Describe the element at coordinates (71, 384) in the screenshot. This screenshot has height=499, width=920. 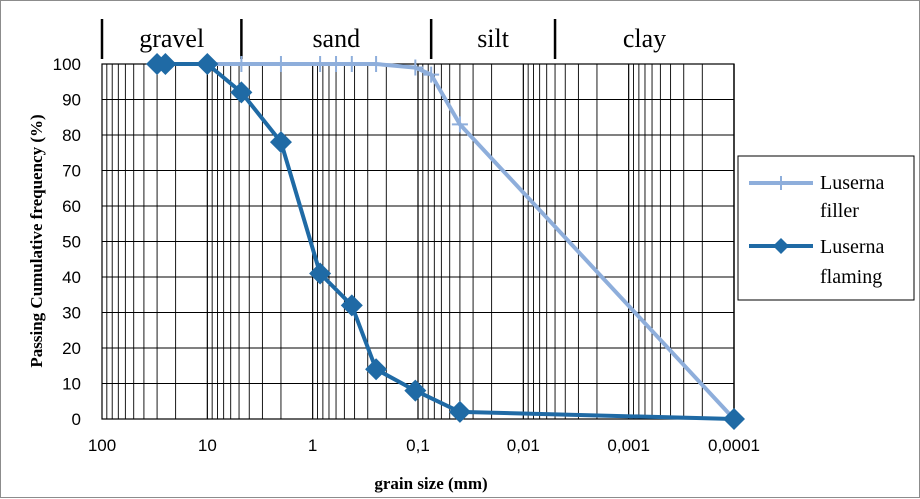
I see `y-tick-label: 10` at that location.